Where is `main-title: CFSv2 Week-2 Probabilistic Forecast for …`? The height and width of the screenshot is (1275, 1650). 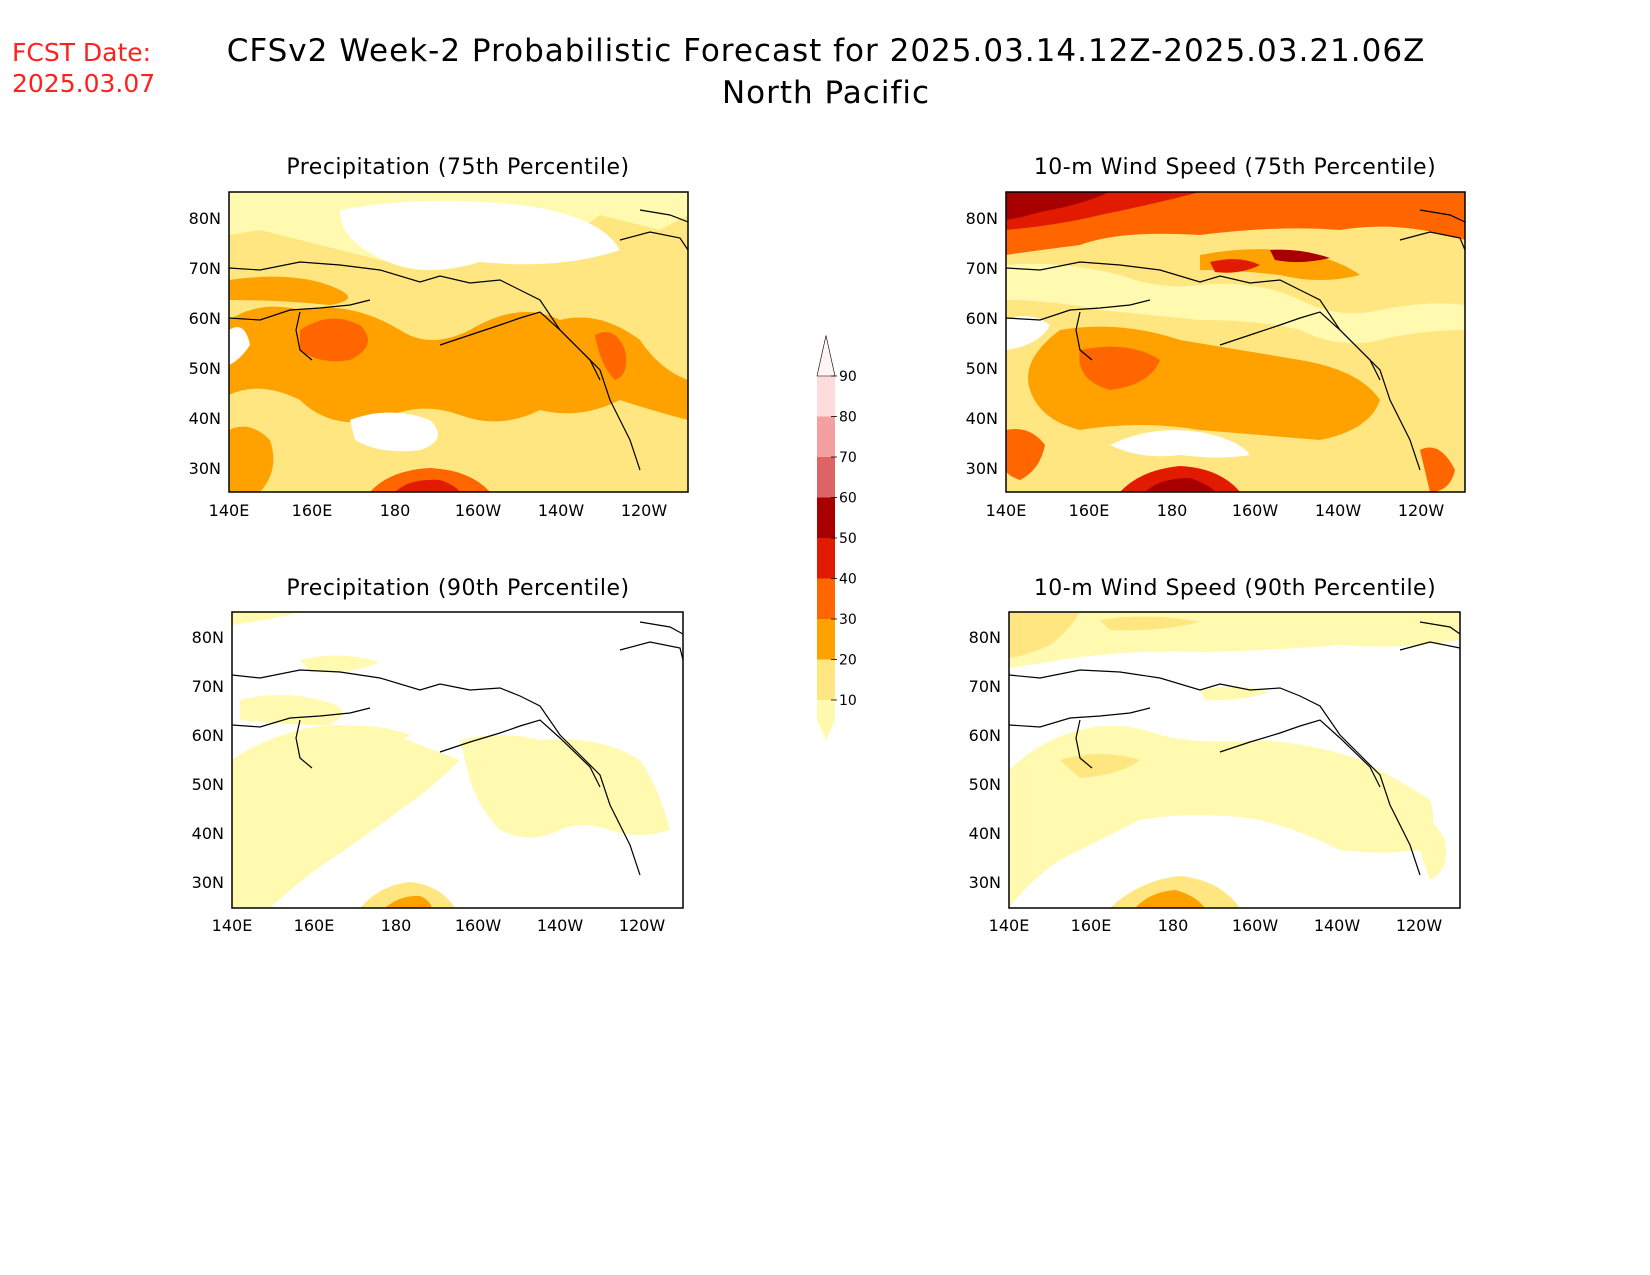
main-title: CFSv2 Week-2 Probabilistic Forecast for … is located at coordinates (826, 51).